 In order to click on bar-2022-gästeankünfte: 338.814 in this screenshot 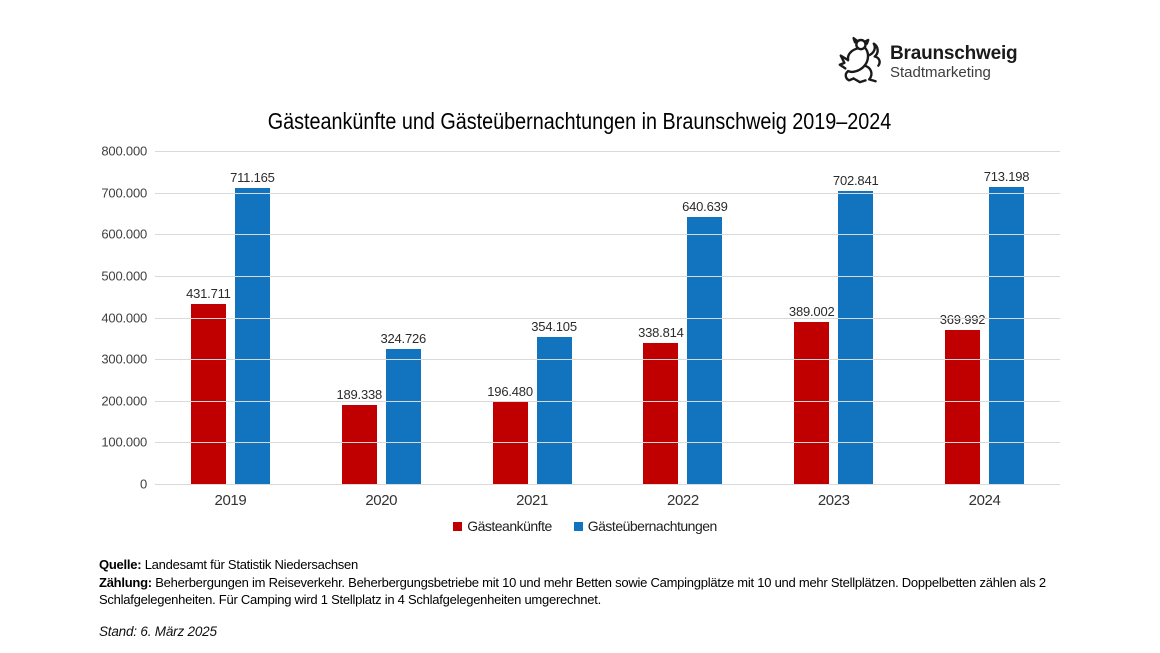, I will do `click(661, 404)`.